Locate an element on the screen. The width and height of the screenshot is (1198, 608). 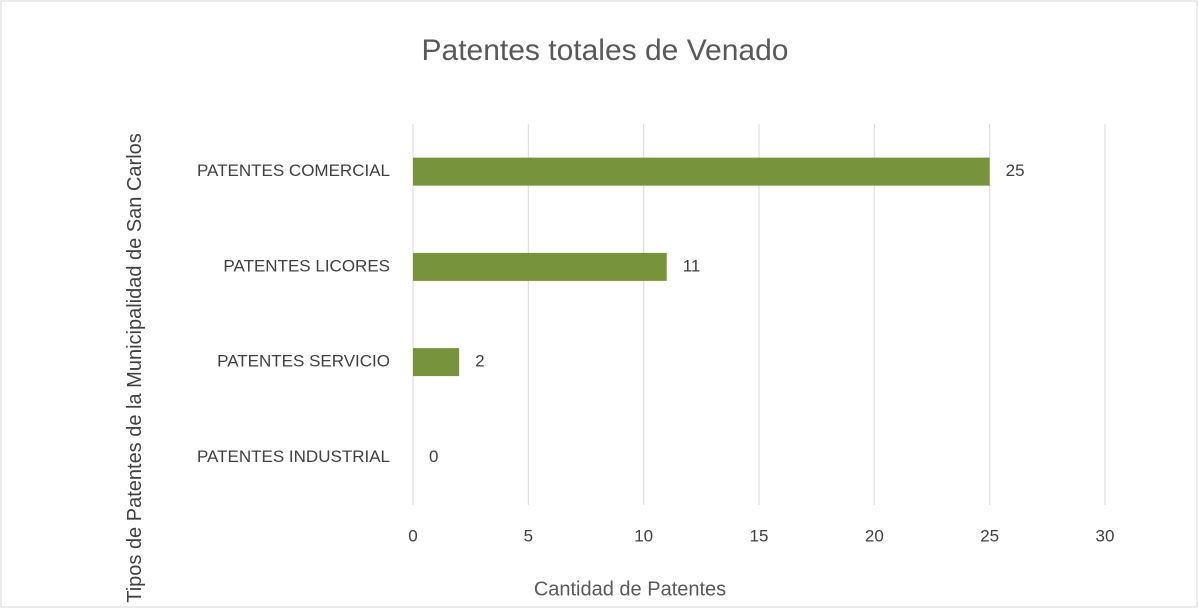
x-tick-label: 20 is located at coordinates (874, 535).